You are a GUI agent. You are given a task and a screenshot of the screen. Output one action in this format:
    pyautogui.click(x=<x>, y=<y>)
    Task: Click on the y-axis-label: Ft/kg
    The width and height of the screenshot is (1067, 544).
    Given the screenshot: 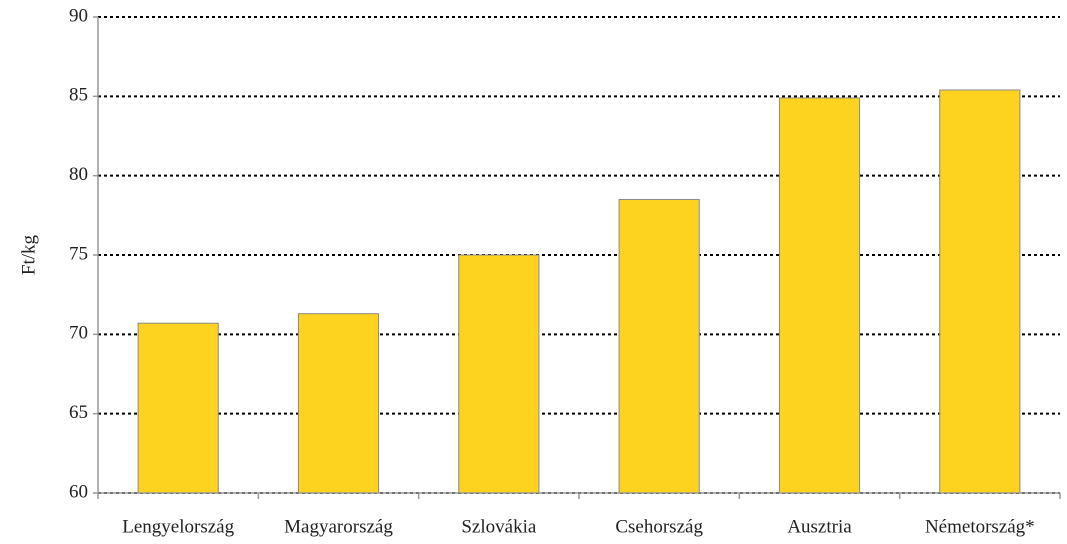 What is the action you would take?
    pyautogui.click(x=28, y=254)
    